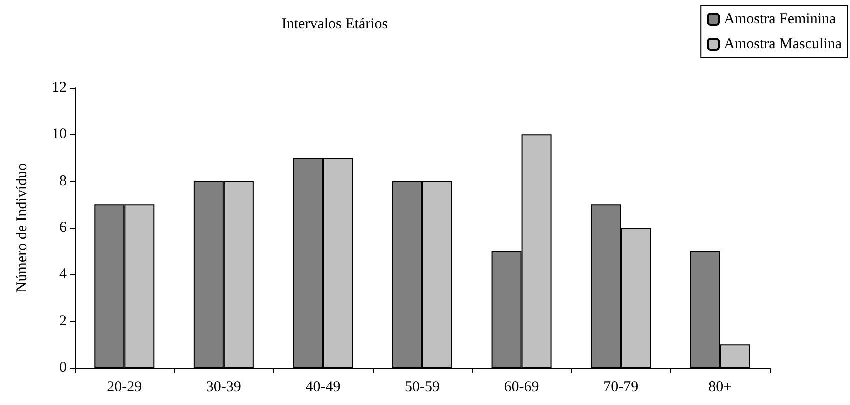 The width and height of the screenshot is (850, 405). I want to click on y-tick-label: 8, so click(63, 181).